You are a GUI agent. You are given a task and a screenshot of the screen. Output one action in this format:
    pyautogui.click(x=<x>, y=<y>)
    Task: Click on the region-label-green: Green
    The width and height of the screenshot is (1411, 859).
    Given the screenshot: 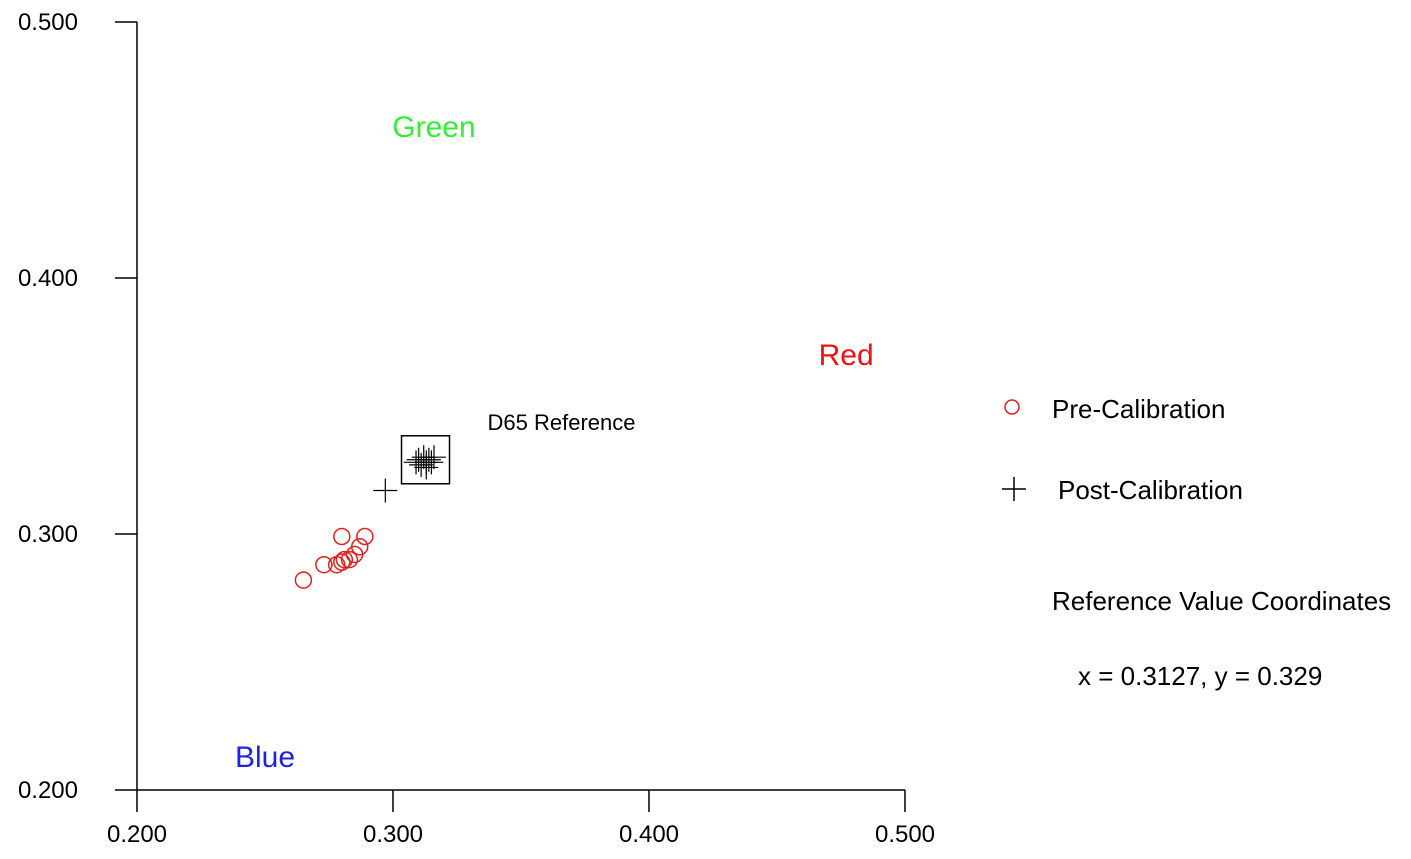 What is the action you would take?
    pyautogui.click(x=433, y=127)
    